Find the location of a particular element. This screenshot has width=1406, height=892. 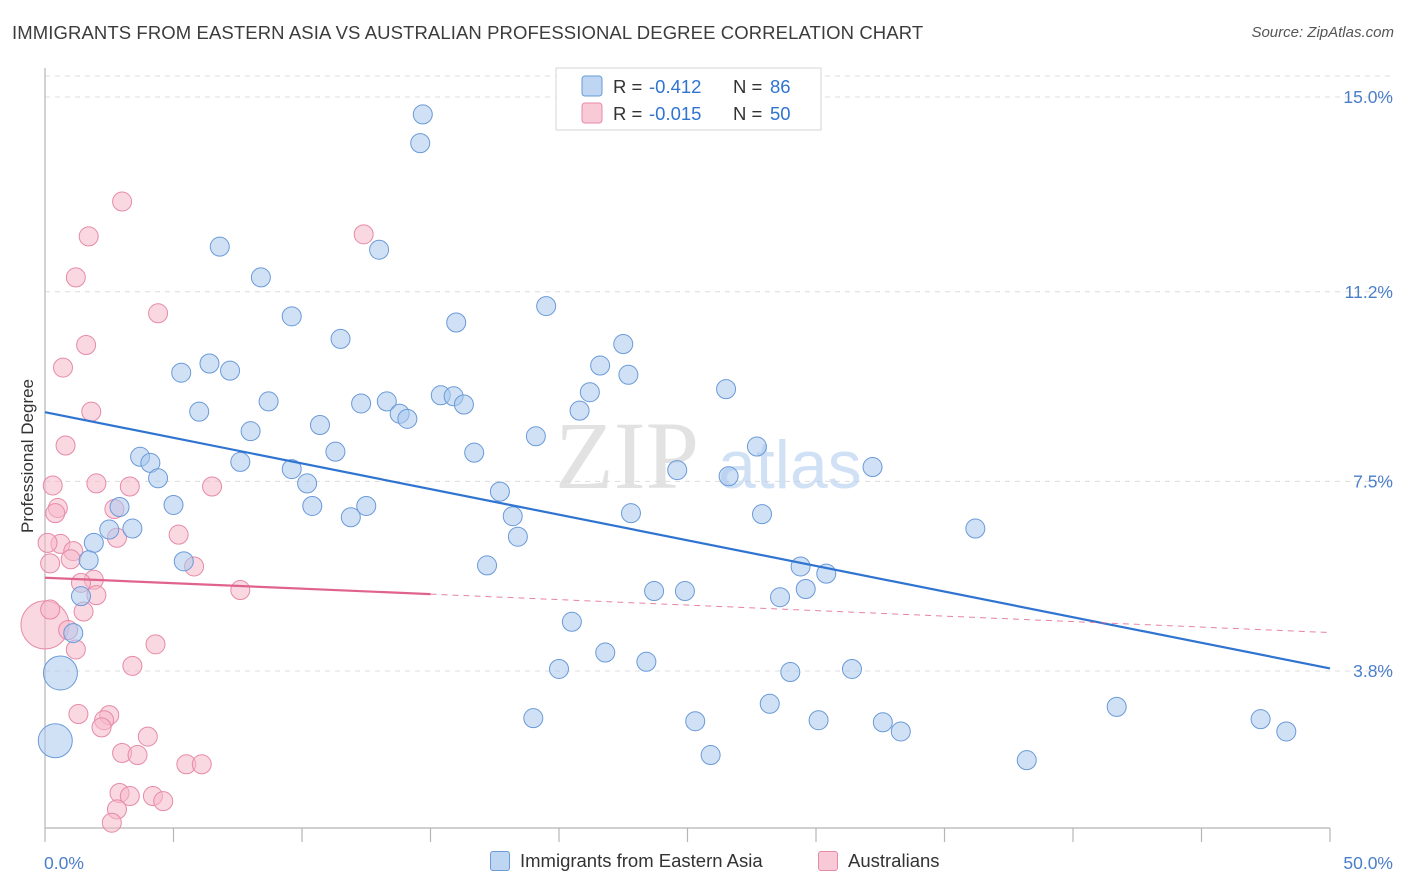

y-axis-label: Professional Degree is located at coordinates (27, 456).